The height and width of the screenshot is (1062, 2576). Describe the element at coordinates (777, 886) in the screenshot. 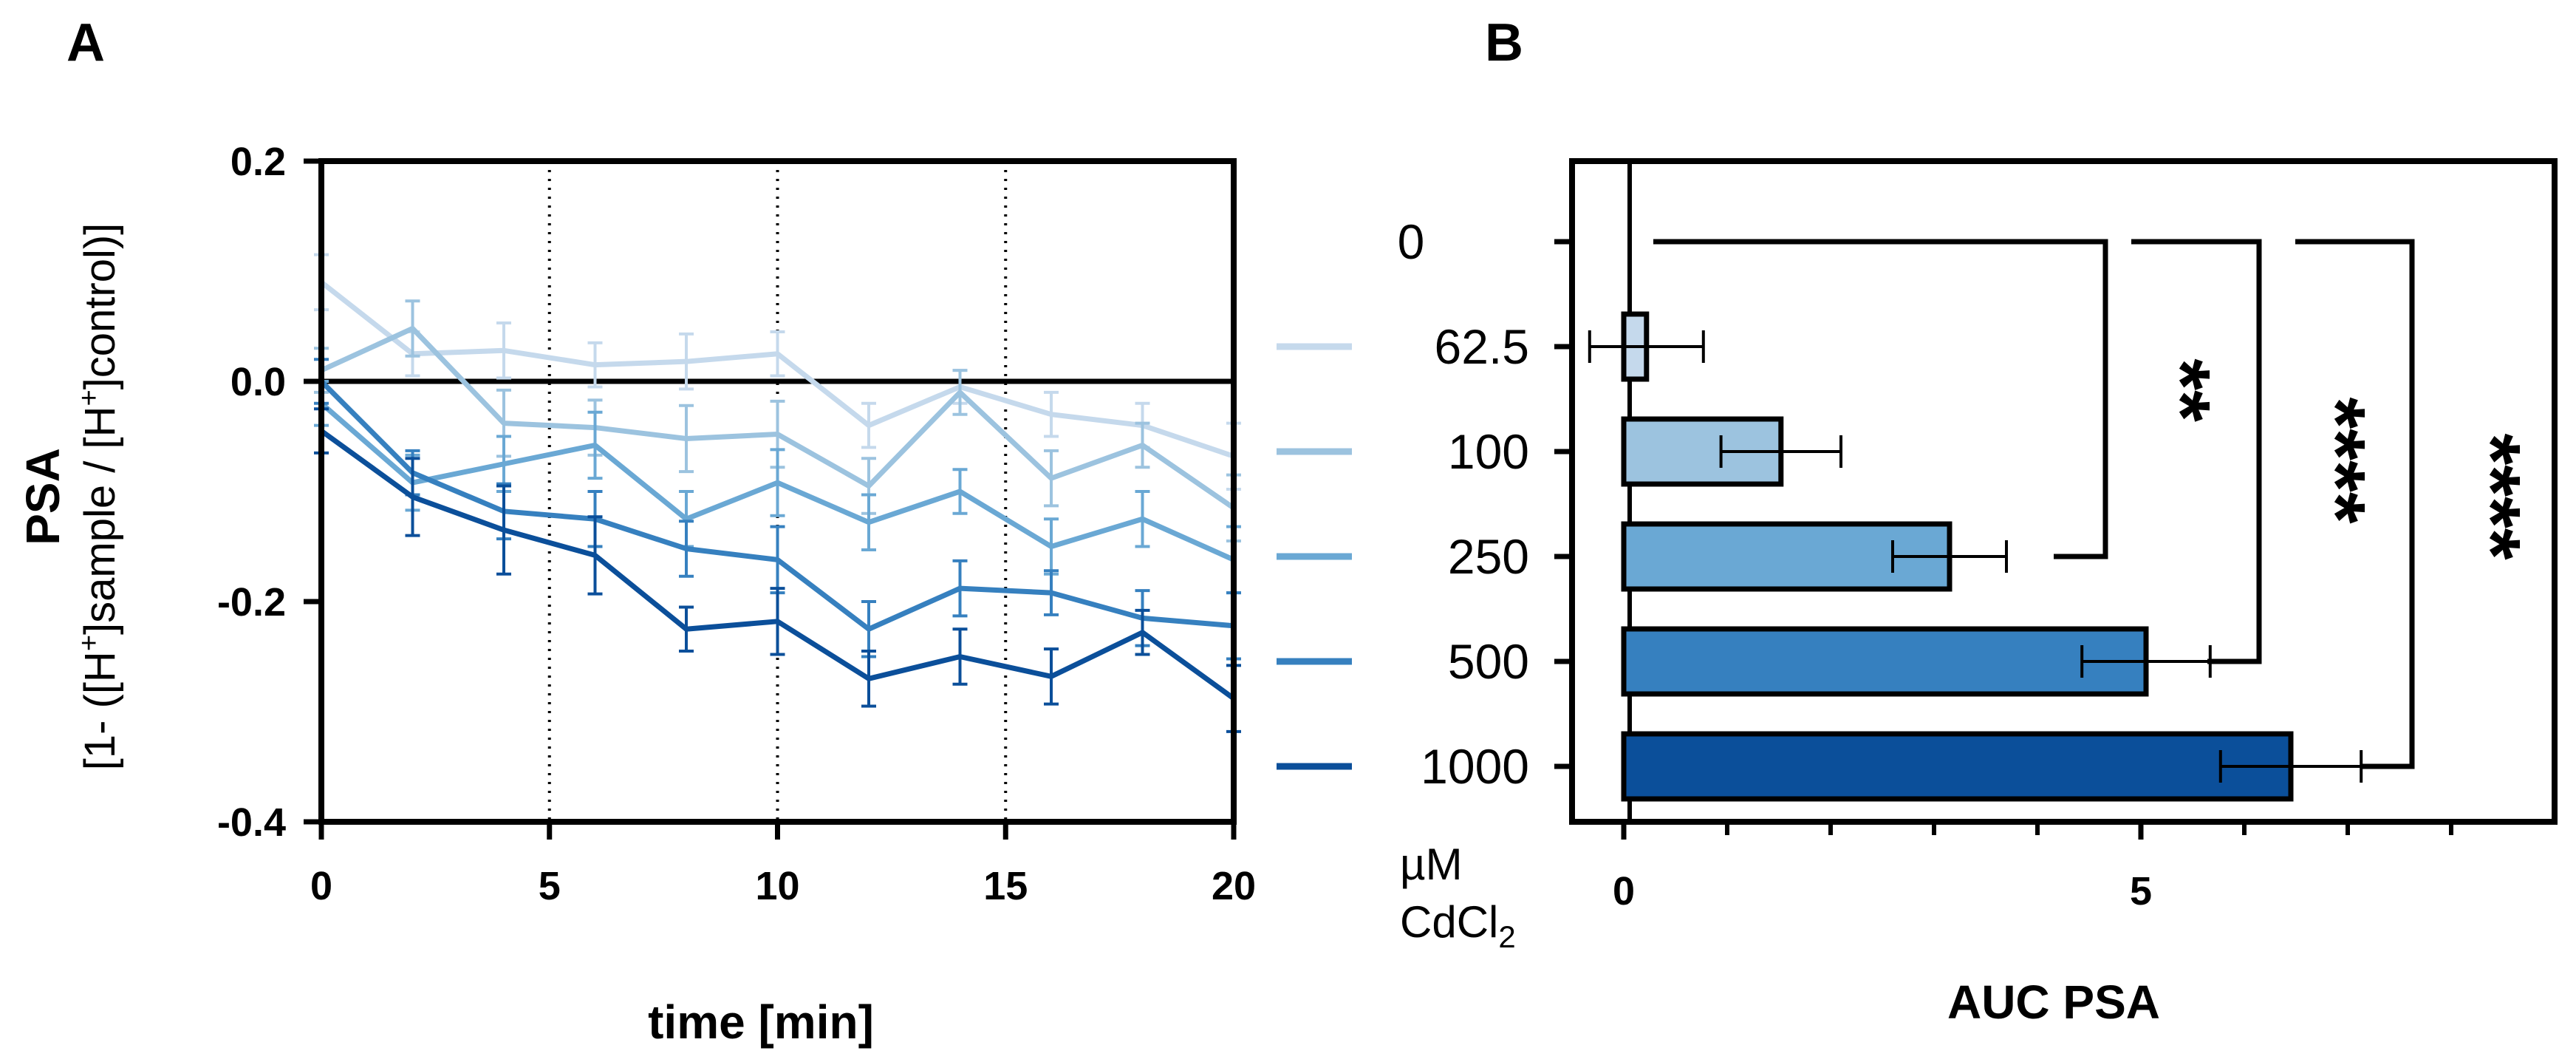

I see `panel-a-x-tick-label: 10` at that location.